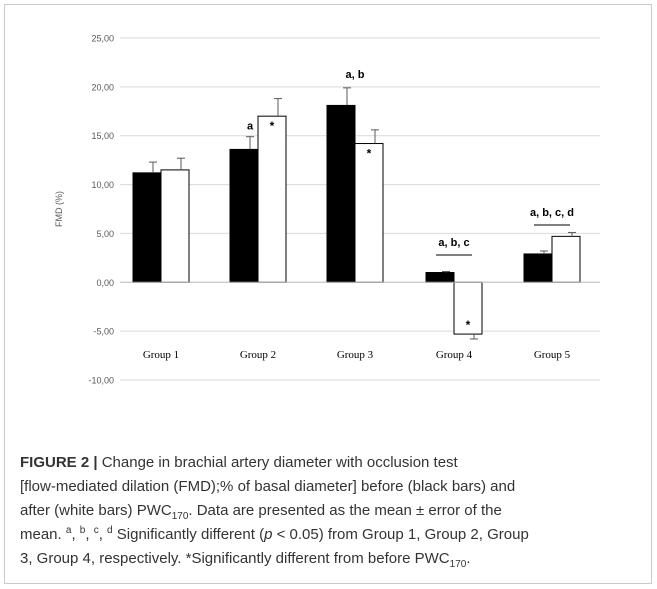 The width and height of the screenshot is (657, 589). Describe the element at coordinates (453, 243) in the screenshot. I see `significance-letters: a, b, c` at that location.